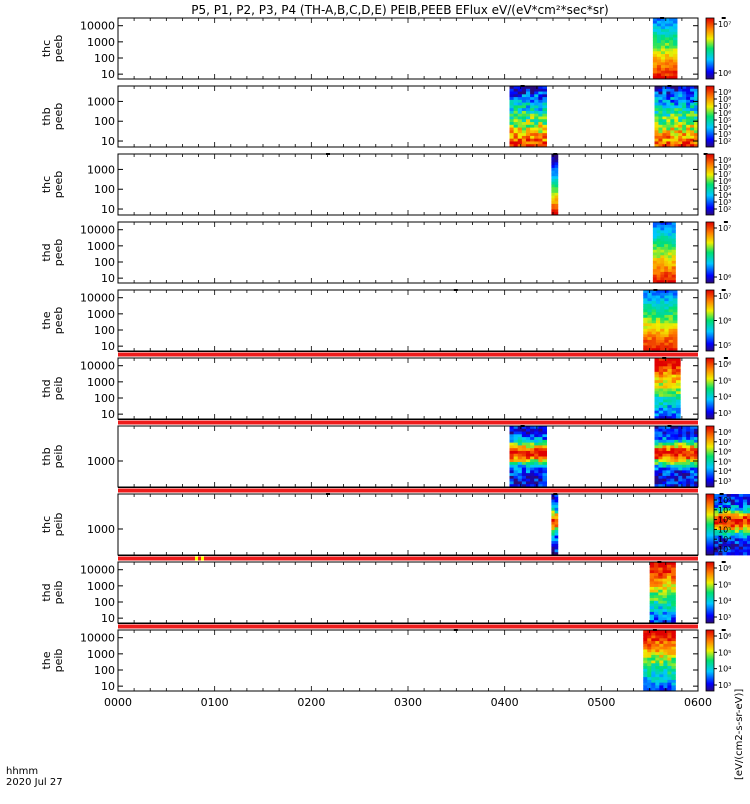 This screenshot has width=750, height=804. What do you see at coordinates (108, 618) in the screenshot?
I see `y-tick-label: 10` at bounding box center [108, 618].